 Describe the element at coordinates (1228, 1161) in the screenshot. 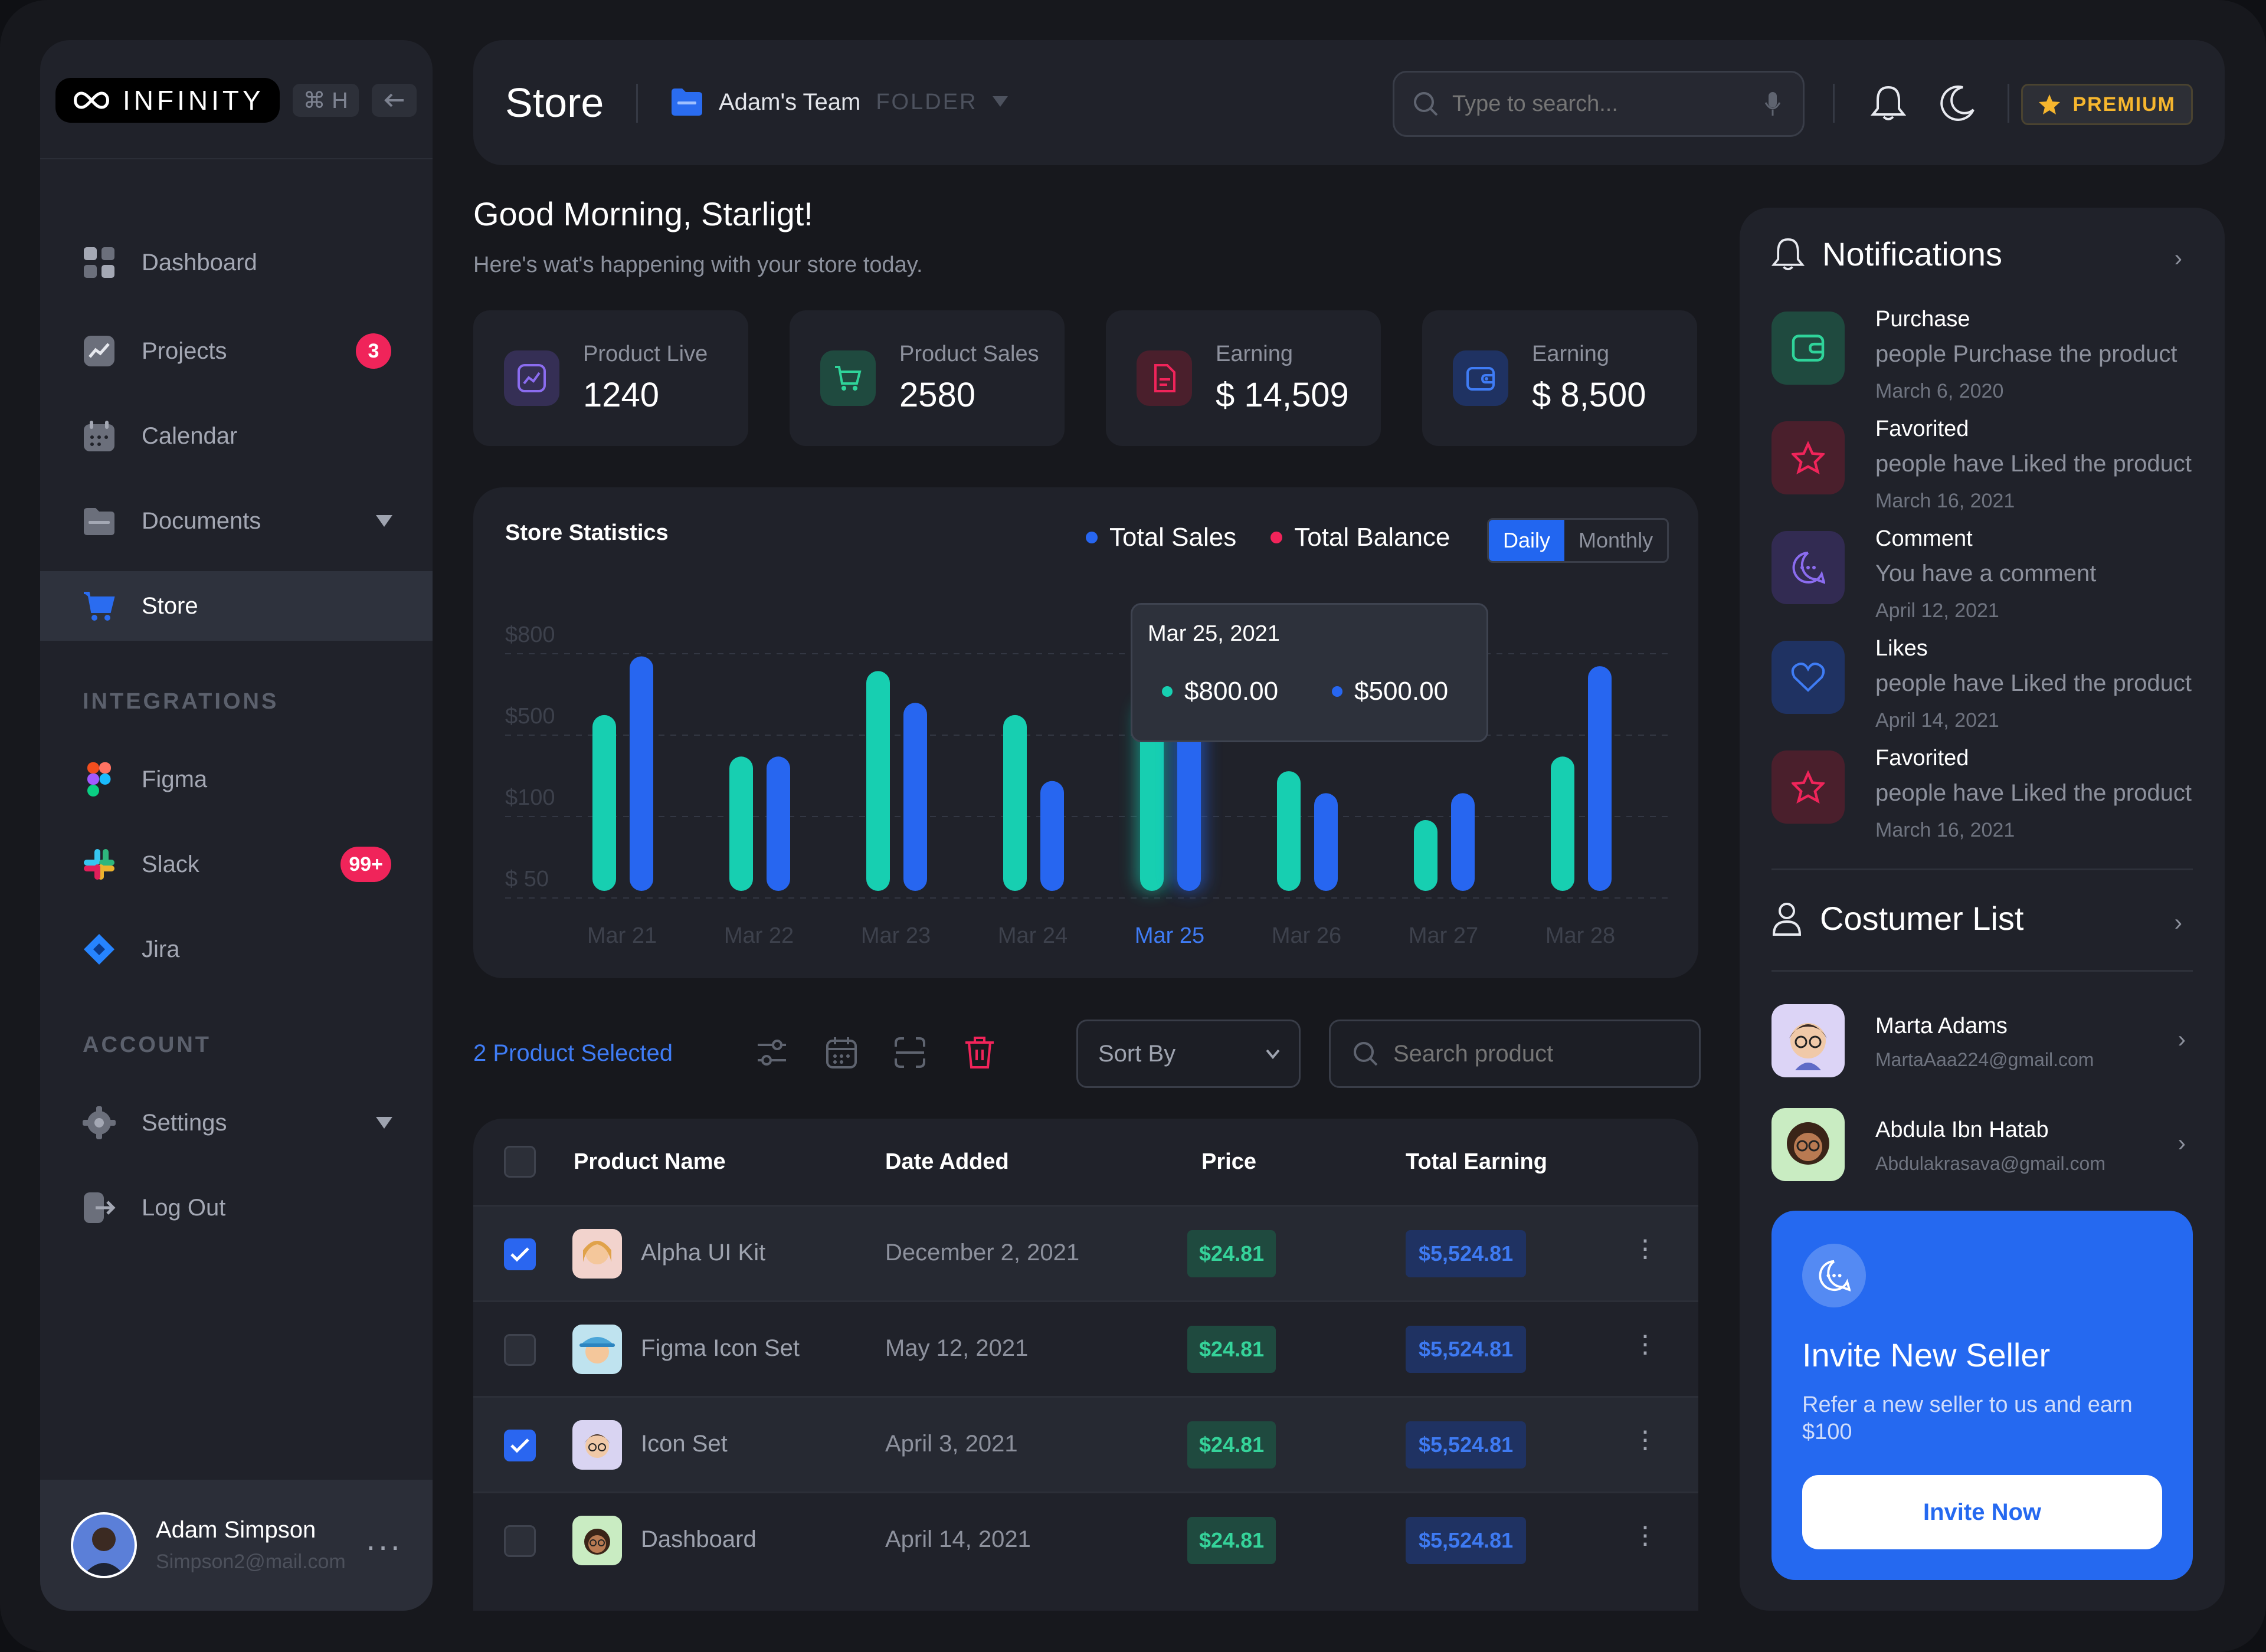

I see `column-header: Price` at that location.